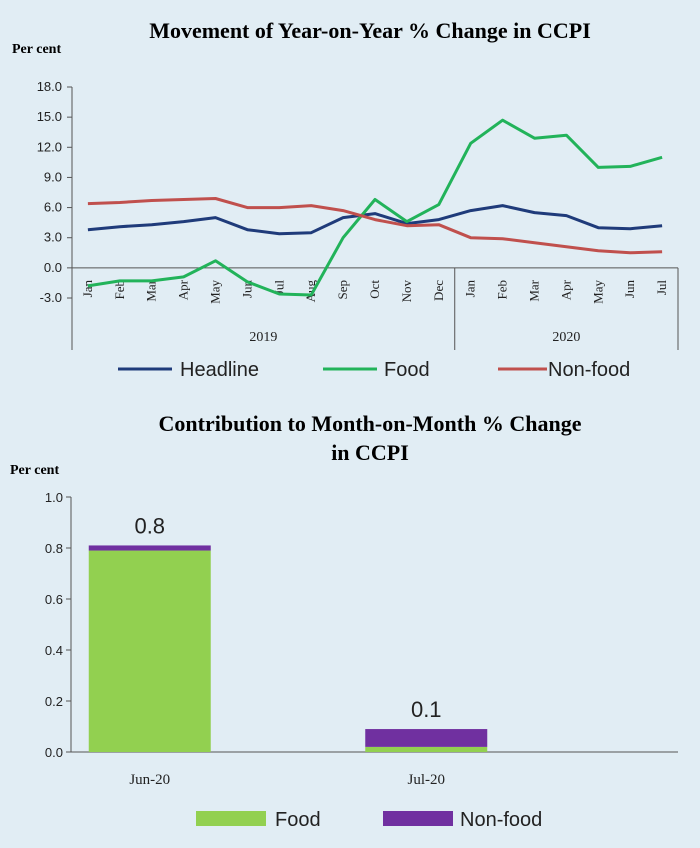  Describe the element at coordinates (36, 49) in the screenshot. I see `yoy-y-axis-unit: Per cent` at that location.